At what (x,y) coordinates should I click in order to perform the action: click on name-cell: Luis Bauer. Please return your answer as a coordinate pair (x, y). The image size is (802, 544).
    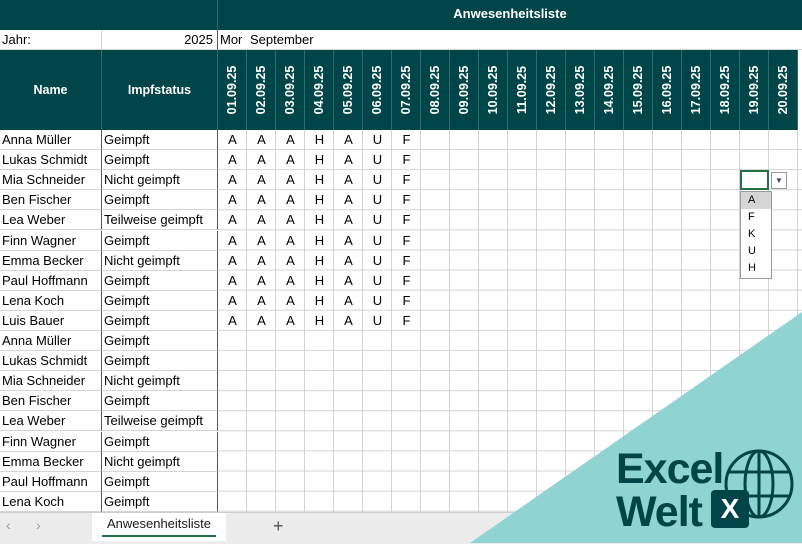
    Looking at the image, I should click on (51, 320).